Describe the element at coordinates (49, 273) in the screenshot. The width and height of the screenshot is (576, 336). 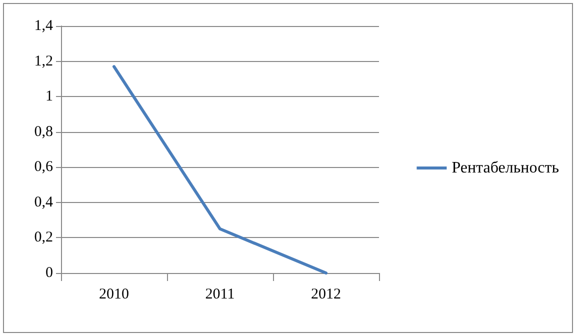
I see `y-tick-label: 0` at that location.